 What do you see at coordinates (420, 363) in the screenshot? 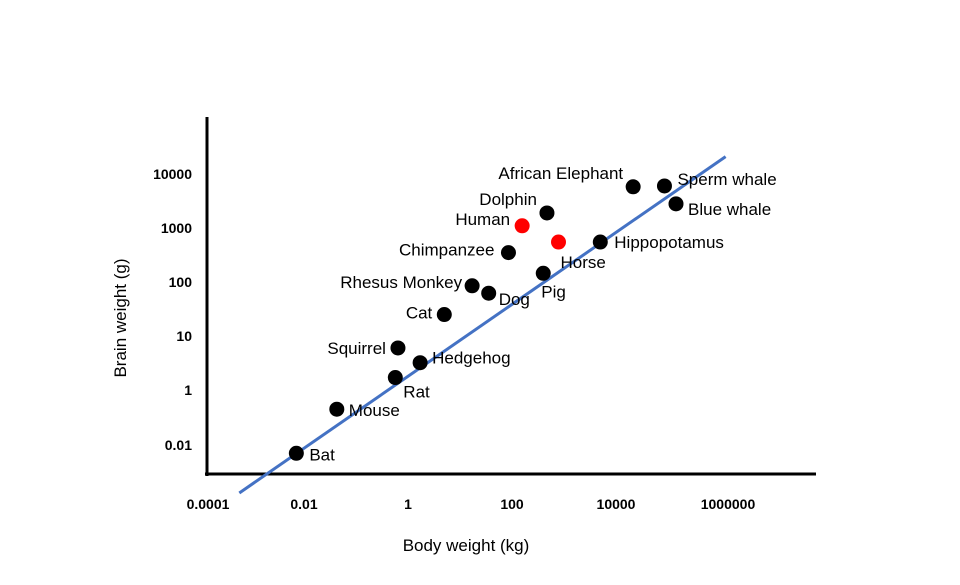
I see `data-point-hedgehog` at bounding box center [420, 363].